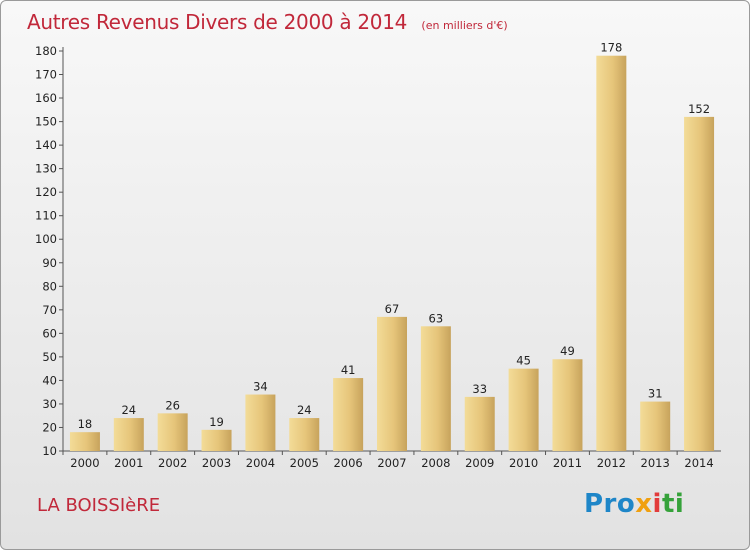  What do you see at coordinates (49, 263) in the screenshot?
I see `y-tick-label: 90` at bounding box center [49, 263].